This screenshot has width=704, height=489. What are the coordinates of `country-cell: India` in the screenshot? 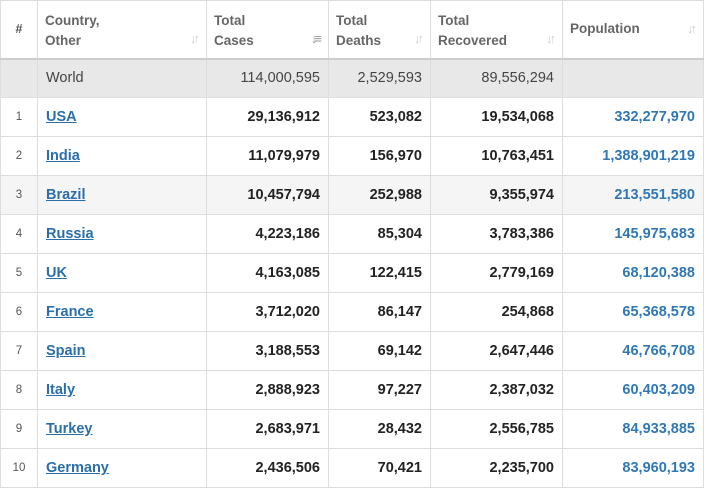 It's located at (122, 156).